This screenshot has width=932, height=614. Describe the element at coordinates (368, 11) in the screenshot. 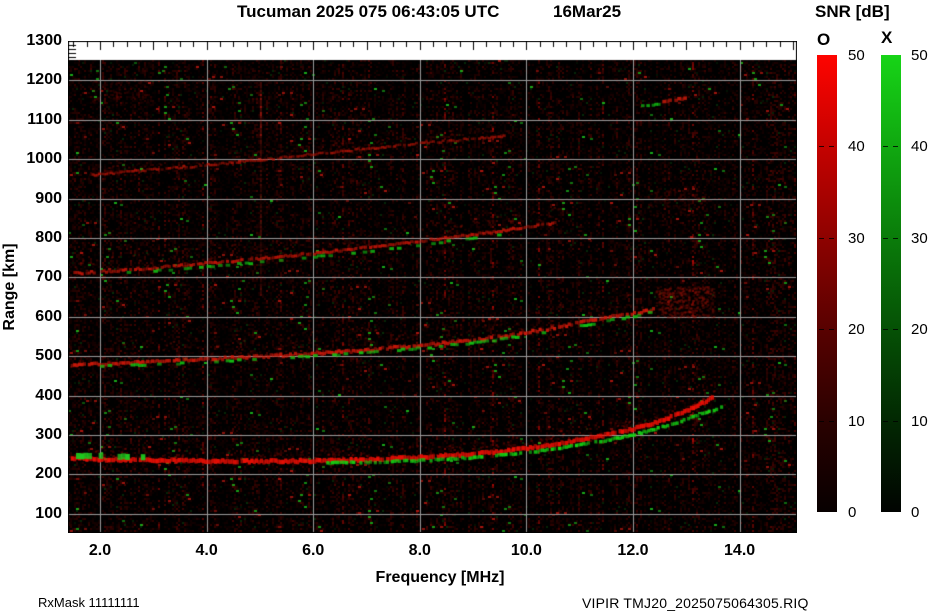

I see `page-title: Tucuman 2025 075 06:43:05 UTC` at that location.